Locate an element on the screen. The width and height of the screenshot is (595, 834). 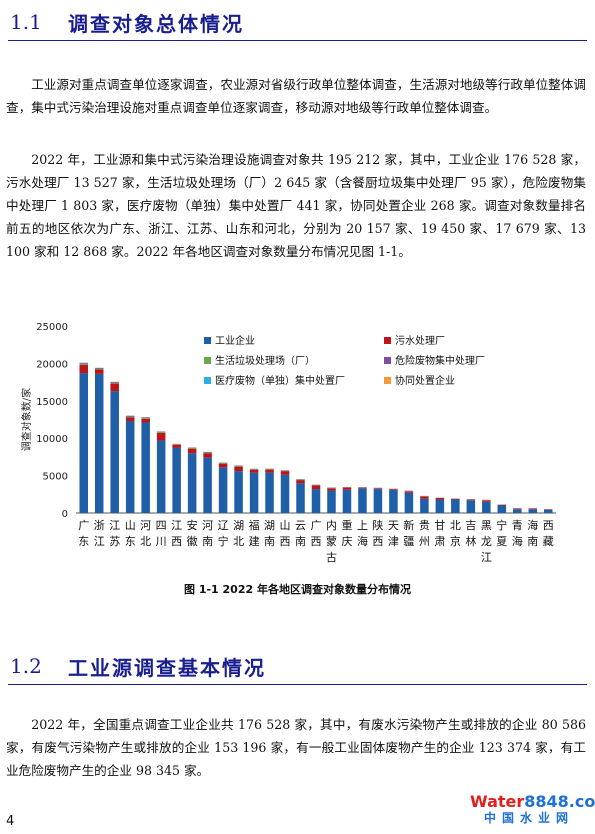
x-tick-label: 云 is located at coordinates (300, 525).